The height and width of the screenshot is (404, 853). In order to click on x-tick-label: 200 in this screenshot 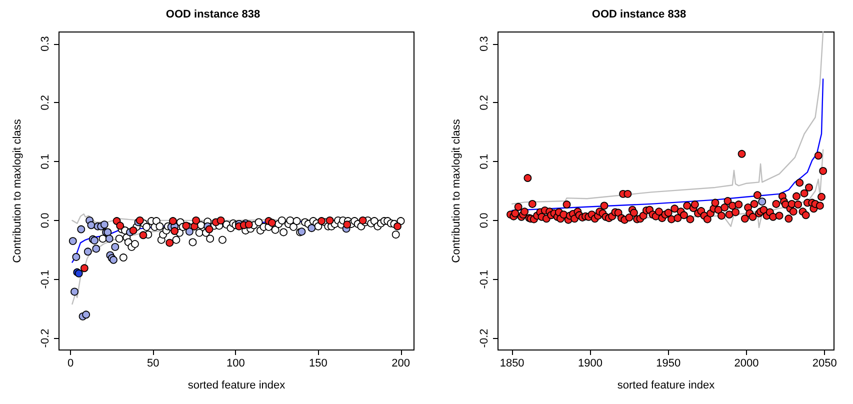, I will do `click(401, 364)`.